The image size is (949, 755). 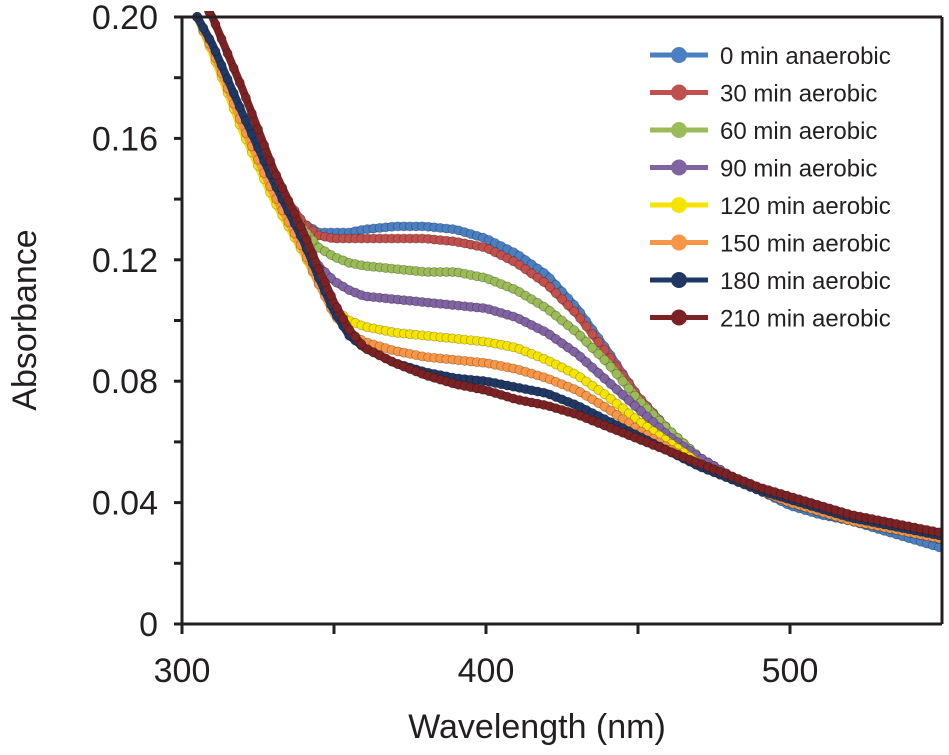 What do you see at coordinates (25, 319) in the screenshot?
I see `y-axis-title: Absorbance` at bounding box center [25, 319].